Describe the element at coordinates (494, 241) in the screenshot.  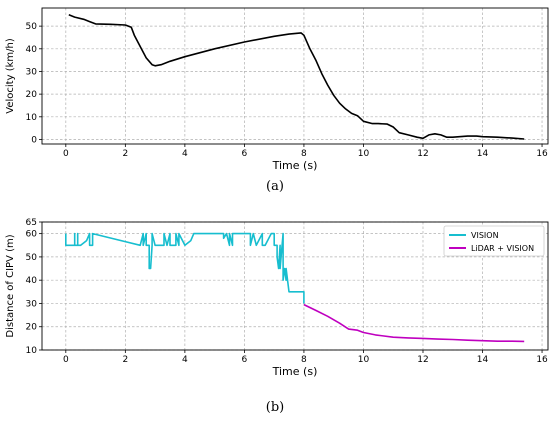
I see `legend-box` at that location.